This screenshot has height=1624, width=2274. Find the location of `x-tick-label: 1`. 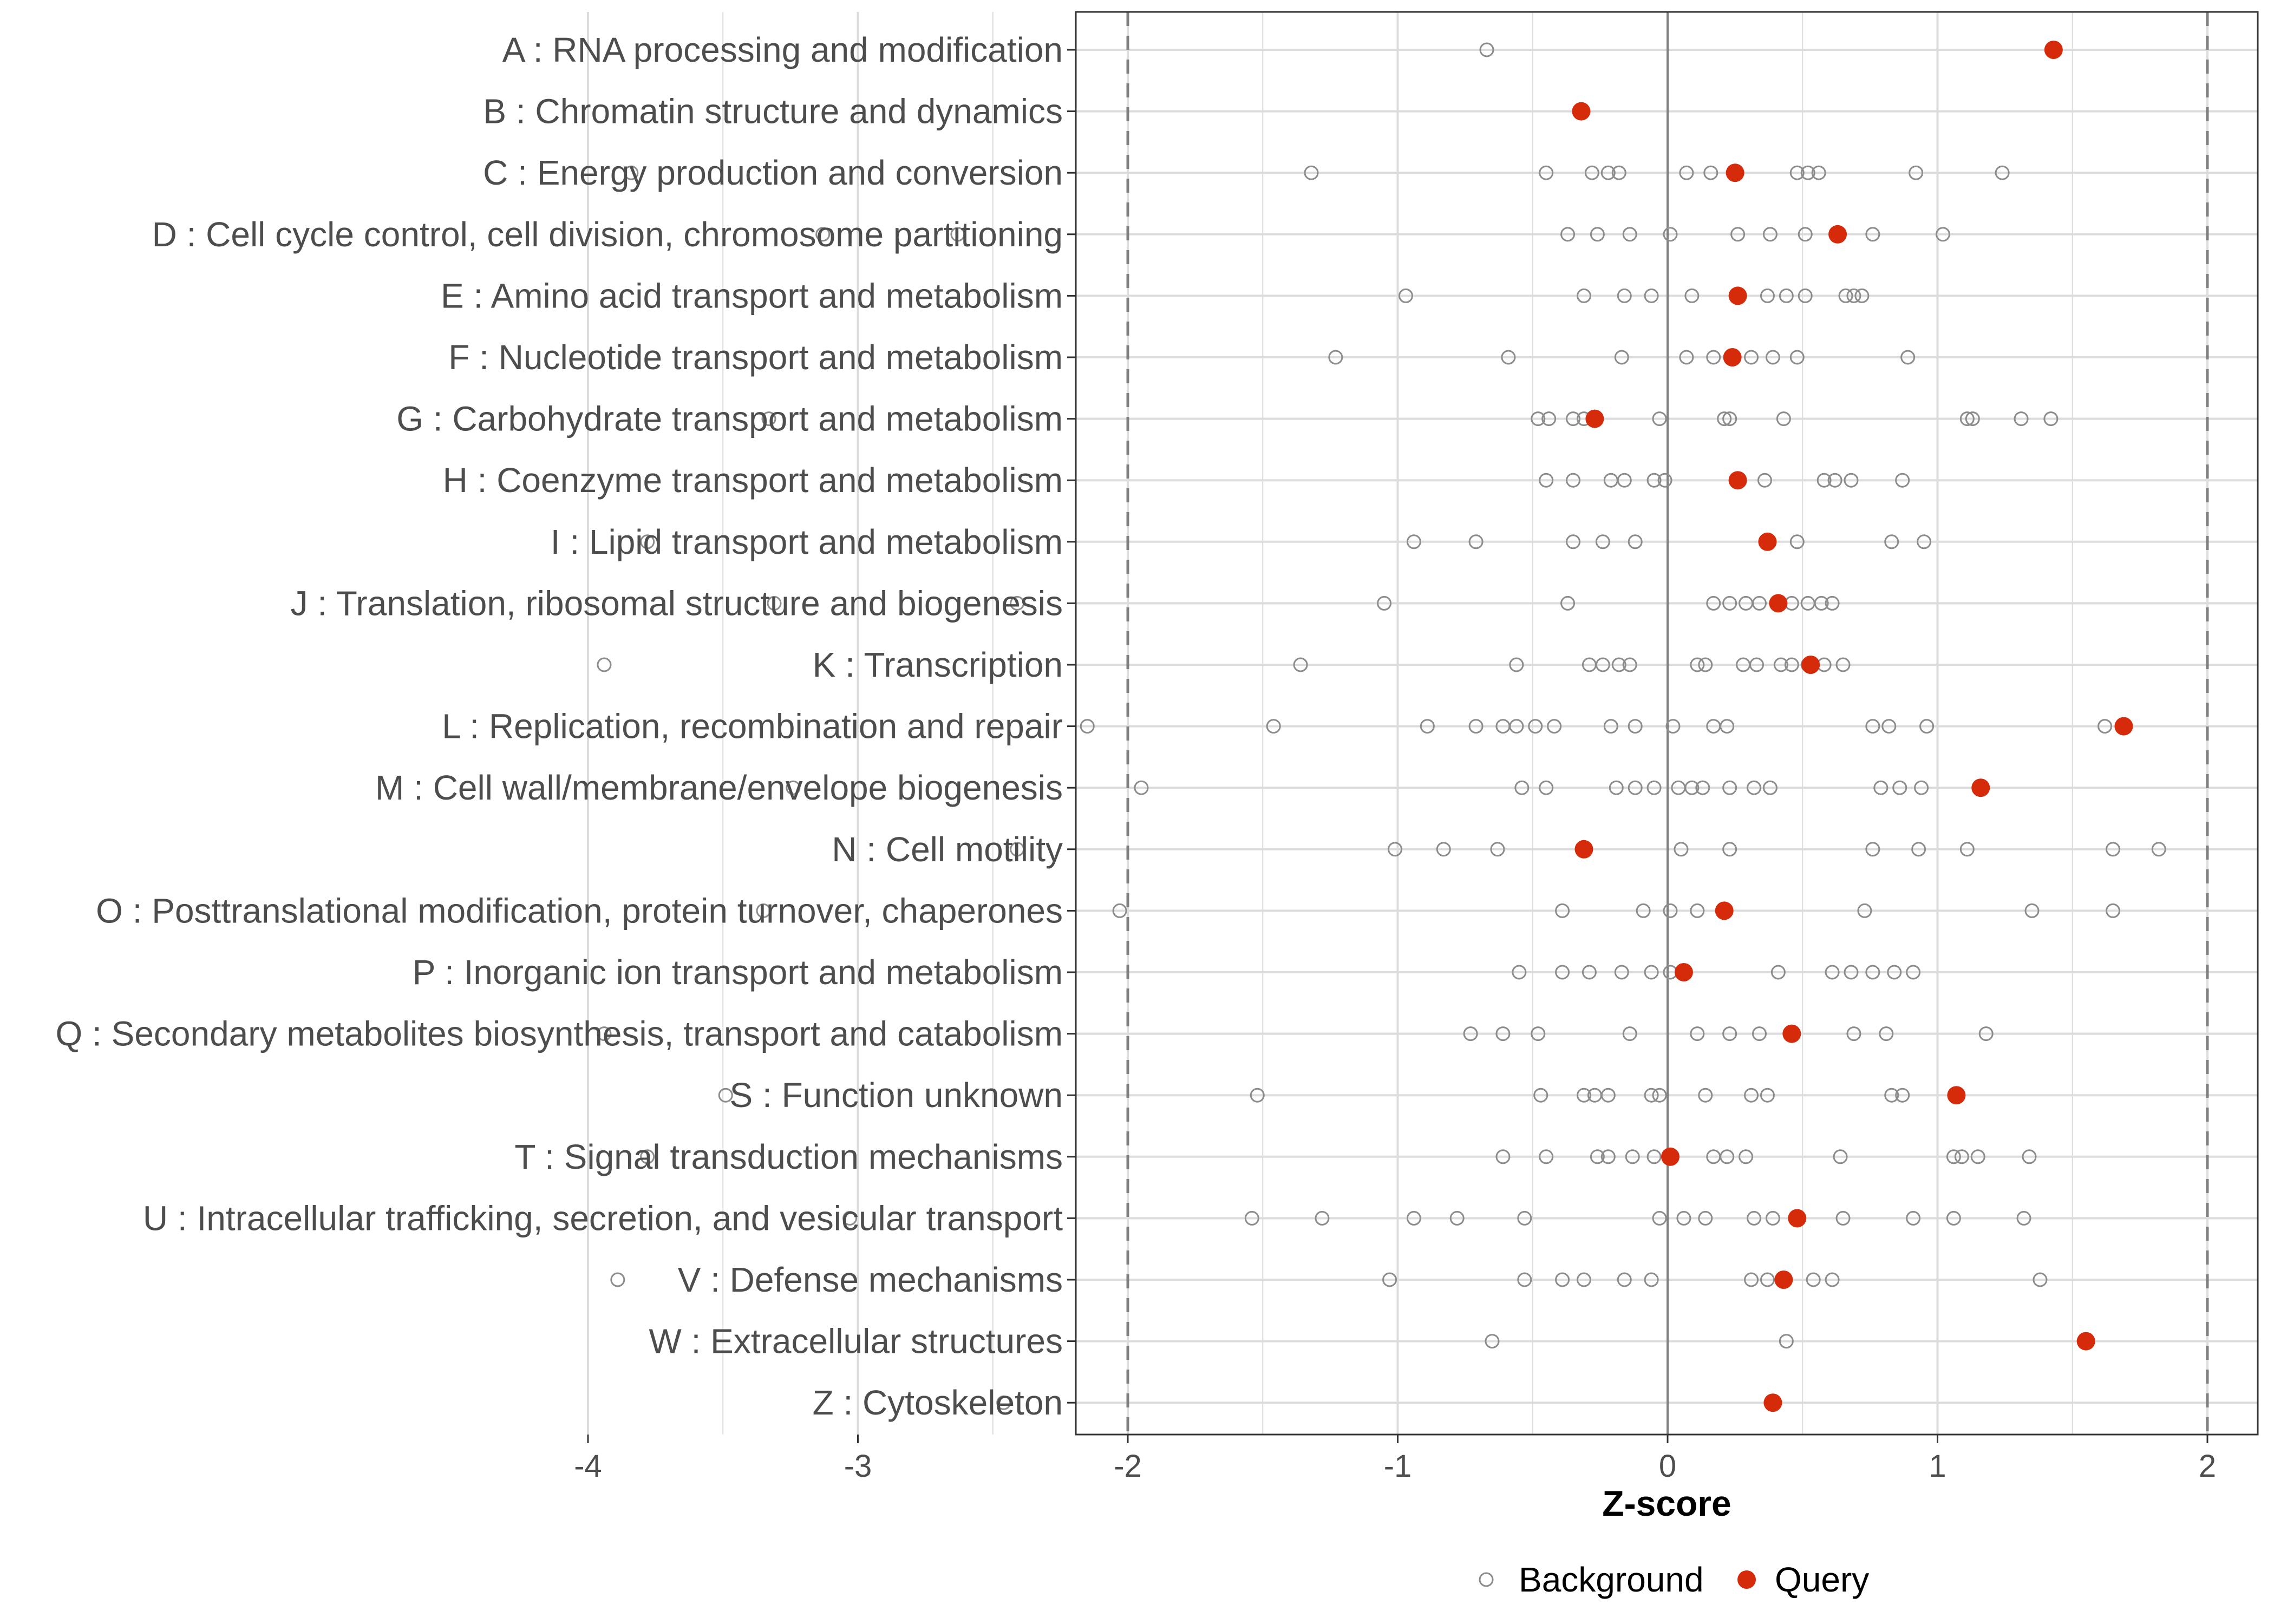

x-tick-label: 1 is located at coordinates (1938, 1466).